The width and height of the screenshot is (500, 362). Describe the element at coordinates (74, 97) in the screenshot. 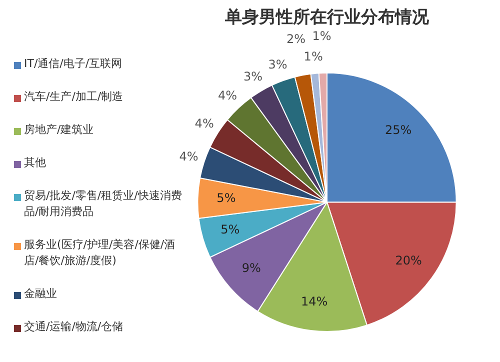

I see `legend-label: 汽车/生产/加工/制造` at that location.